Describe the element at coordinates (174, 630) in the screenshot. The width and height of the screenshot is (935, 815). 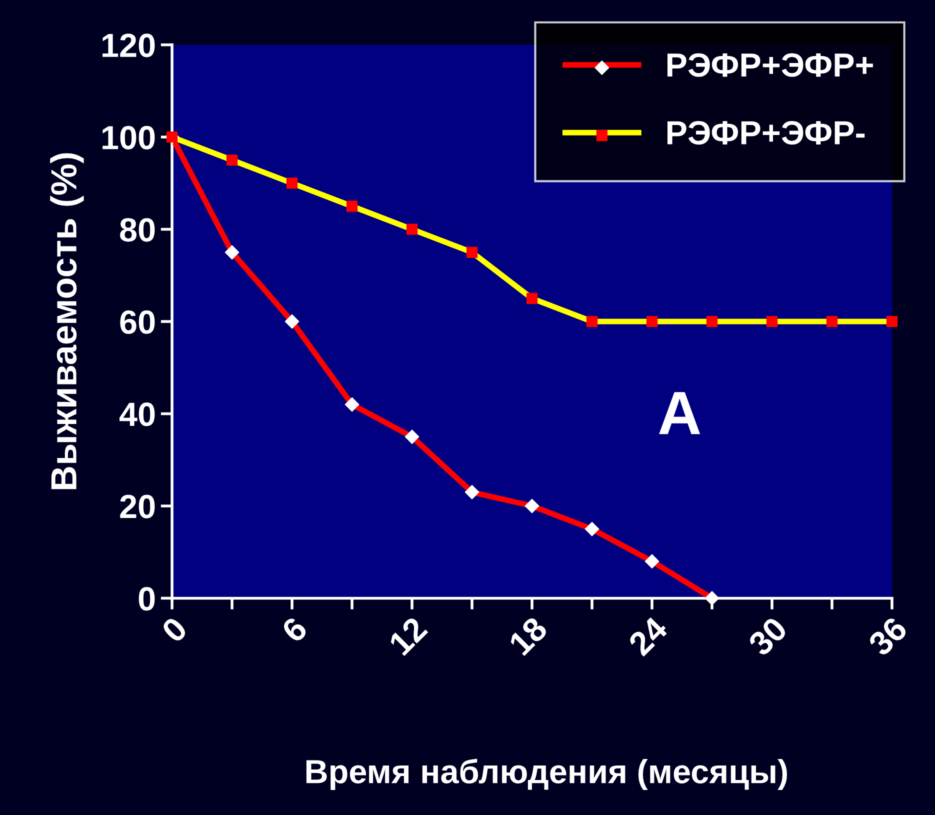
I see `x-tick-label: 0` at that location.